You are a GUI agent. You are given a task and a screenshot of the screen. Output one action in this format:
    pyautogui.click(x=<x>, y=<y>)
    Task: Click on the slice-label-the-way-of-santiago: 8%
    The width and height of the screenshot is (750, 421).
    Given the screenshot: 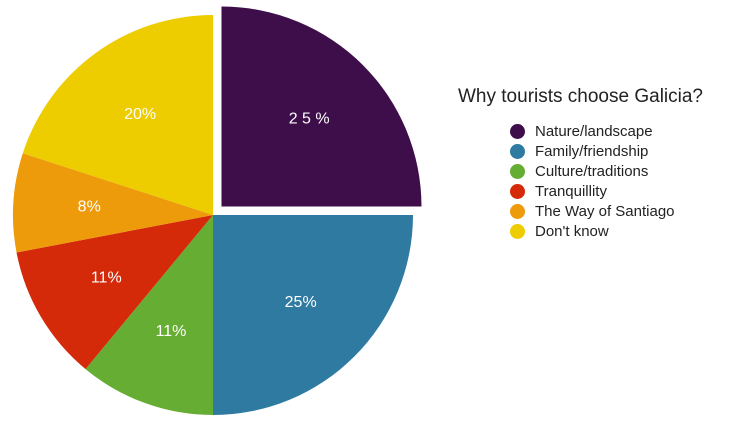 What is the action you would take?
    pyautogui.click(x=89, y=207)
    